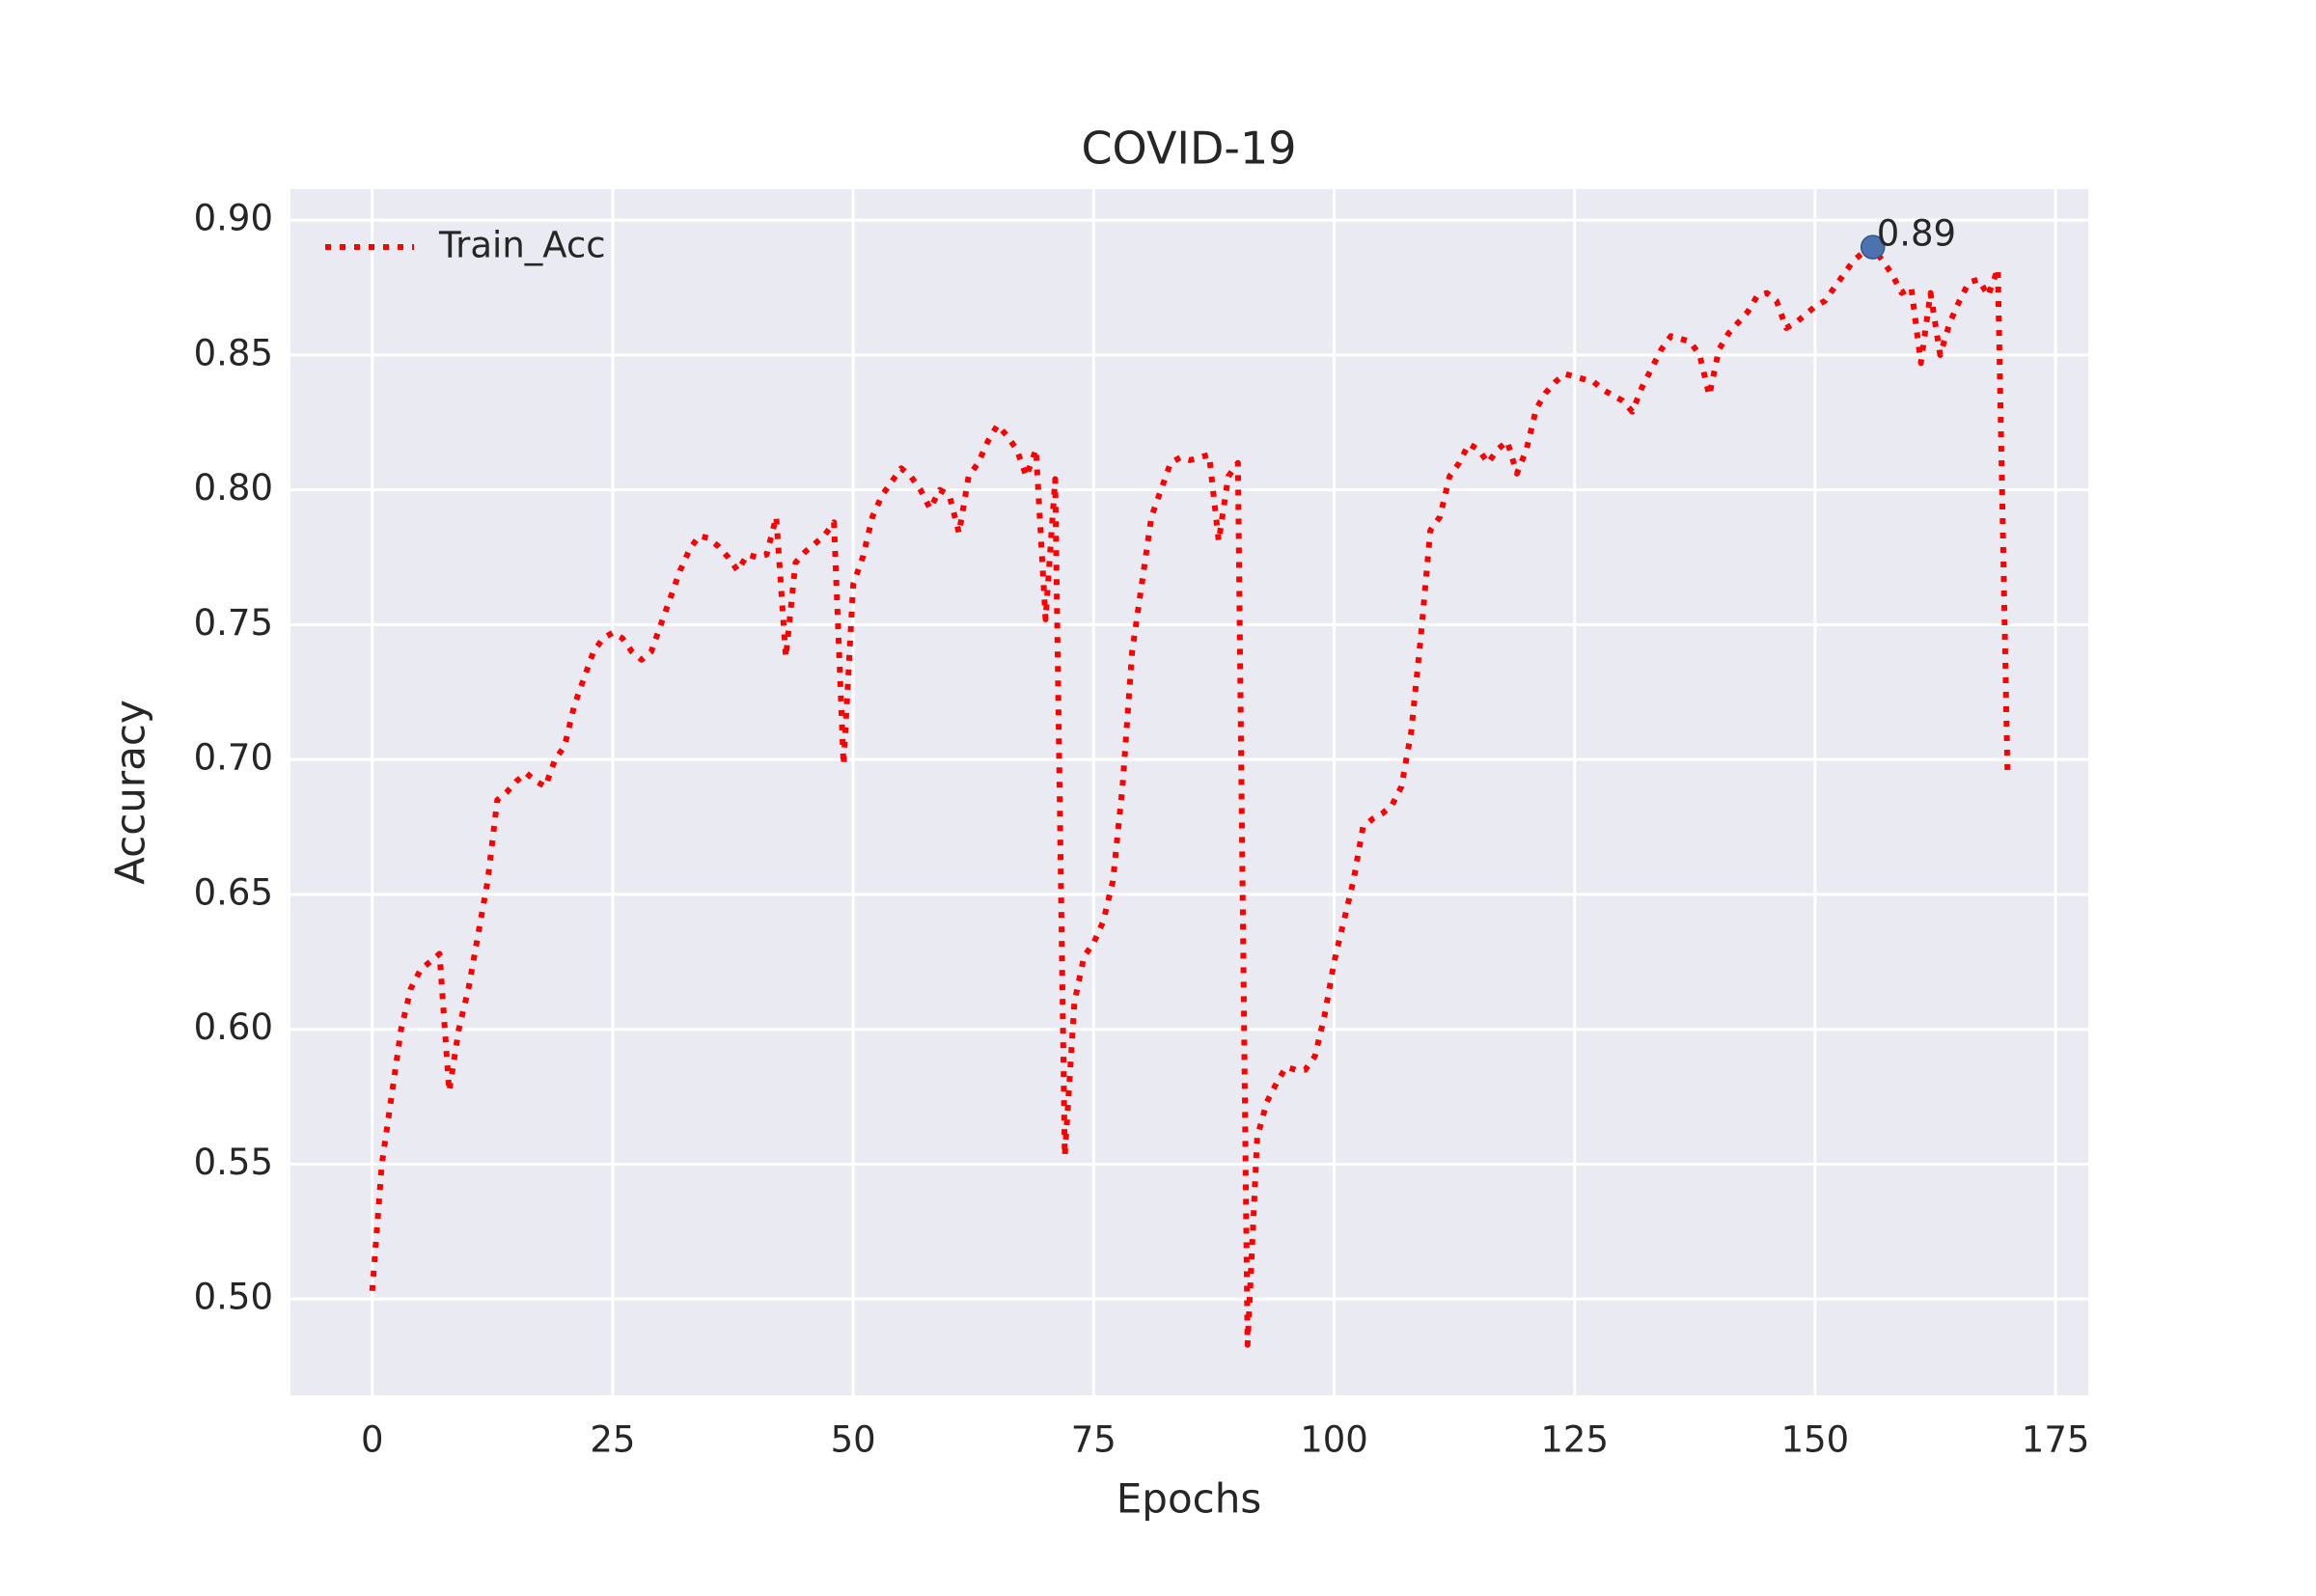 The image size is (2316, 1596). I want to click on x-axis-label: Epochs, so click(1189, 1499).